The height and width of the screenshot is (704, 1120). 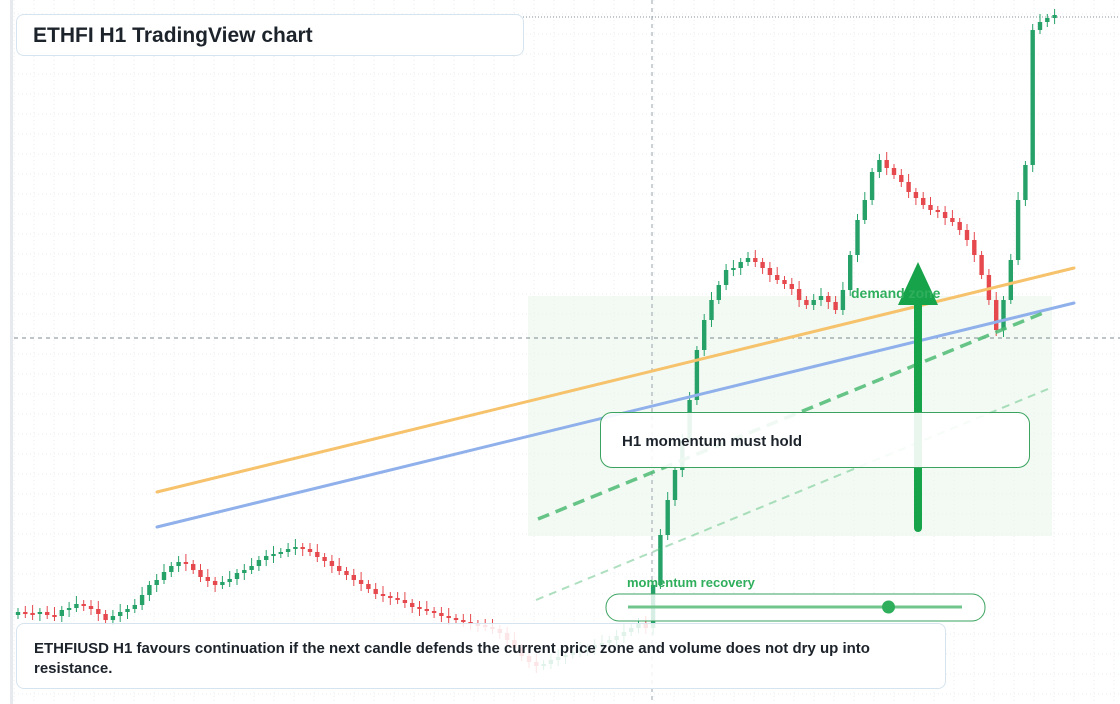 What do you see at coordinates (691, 582) in the screenshot?
I see `momentum-recovery-label: momentum recovery` at bounding box center [691, 582].